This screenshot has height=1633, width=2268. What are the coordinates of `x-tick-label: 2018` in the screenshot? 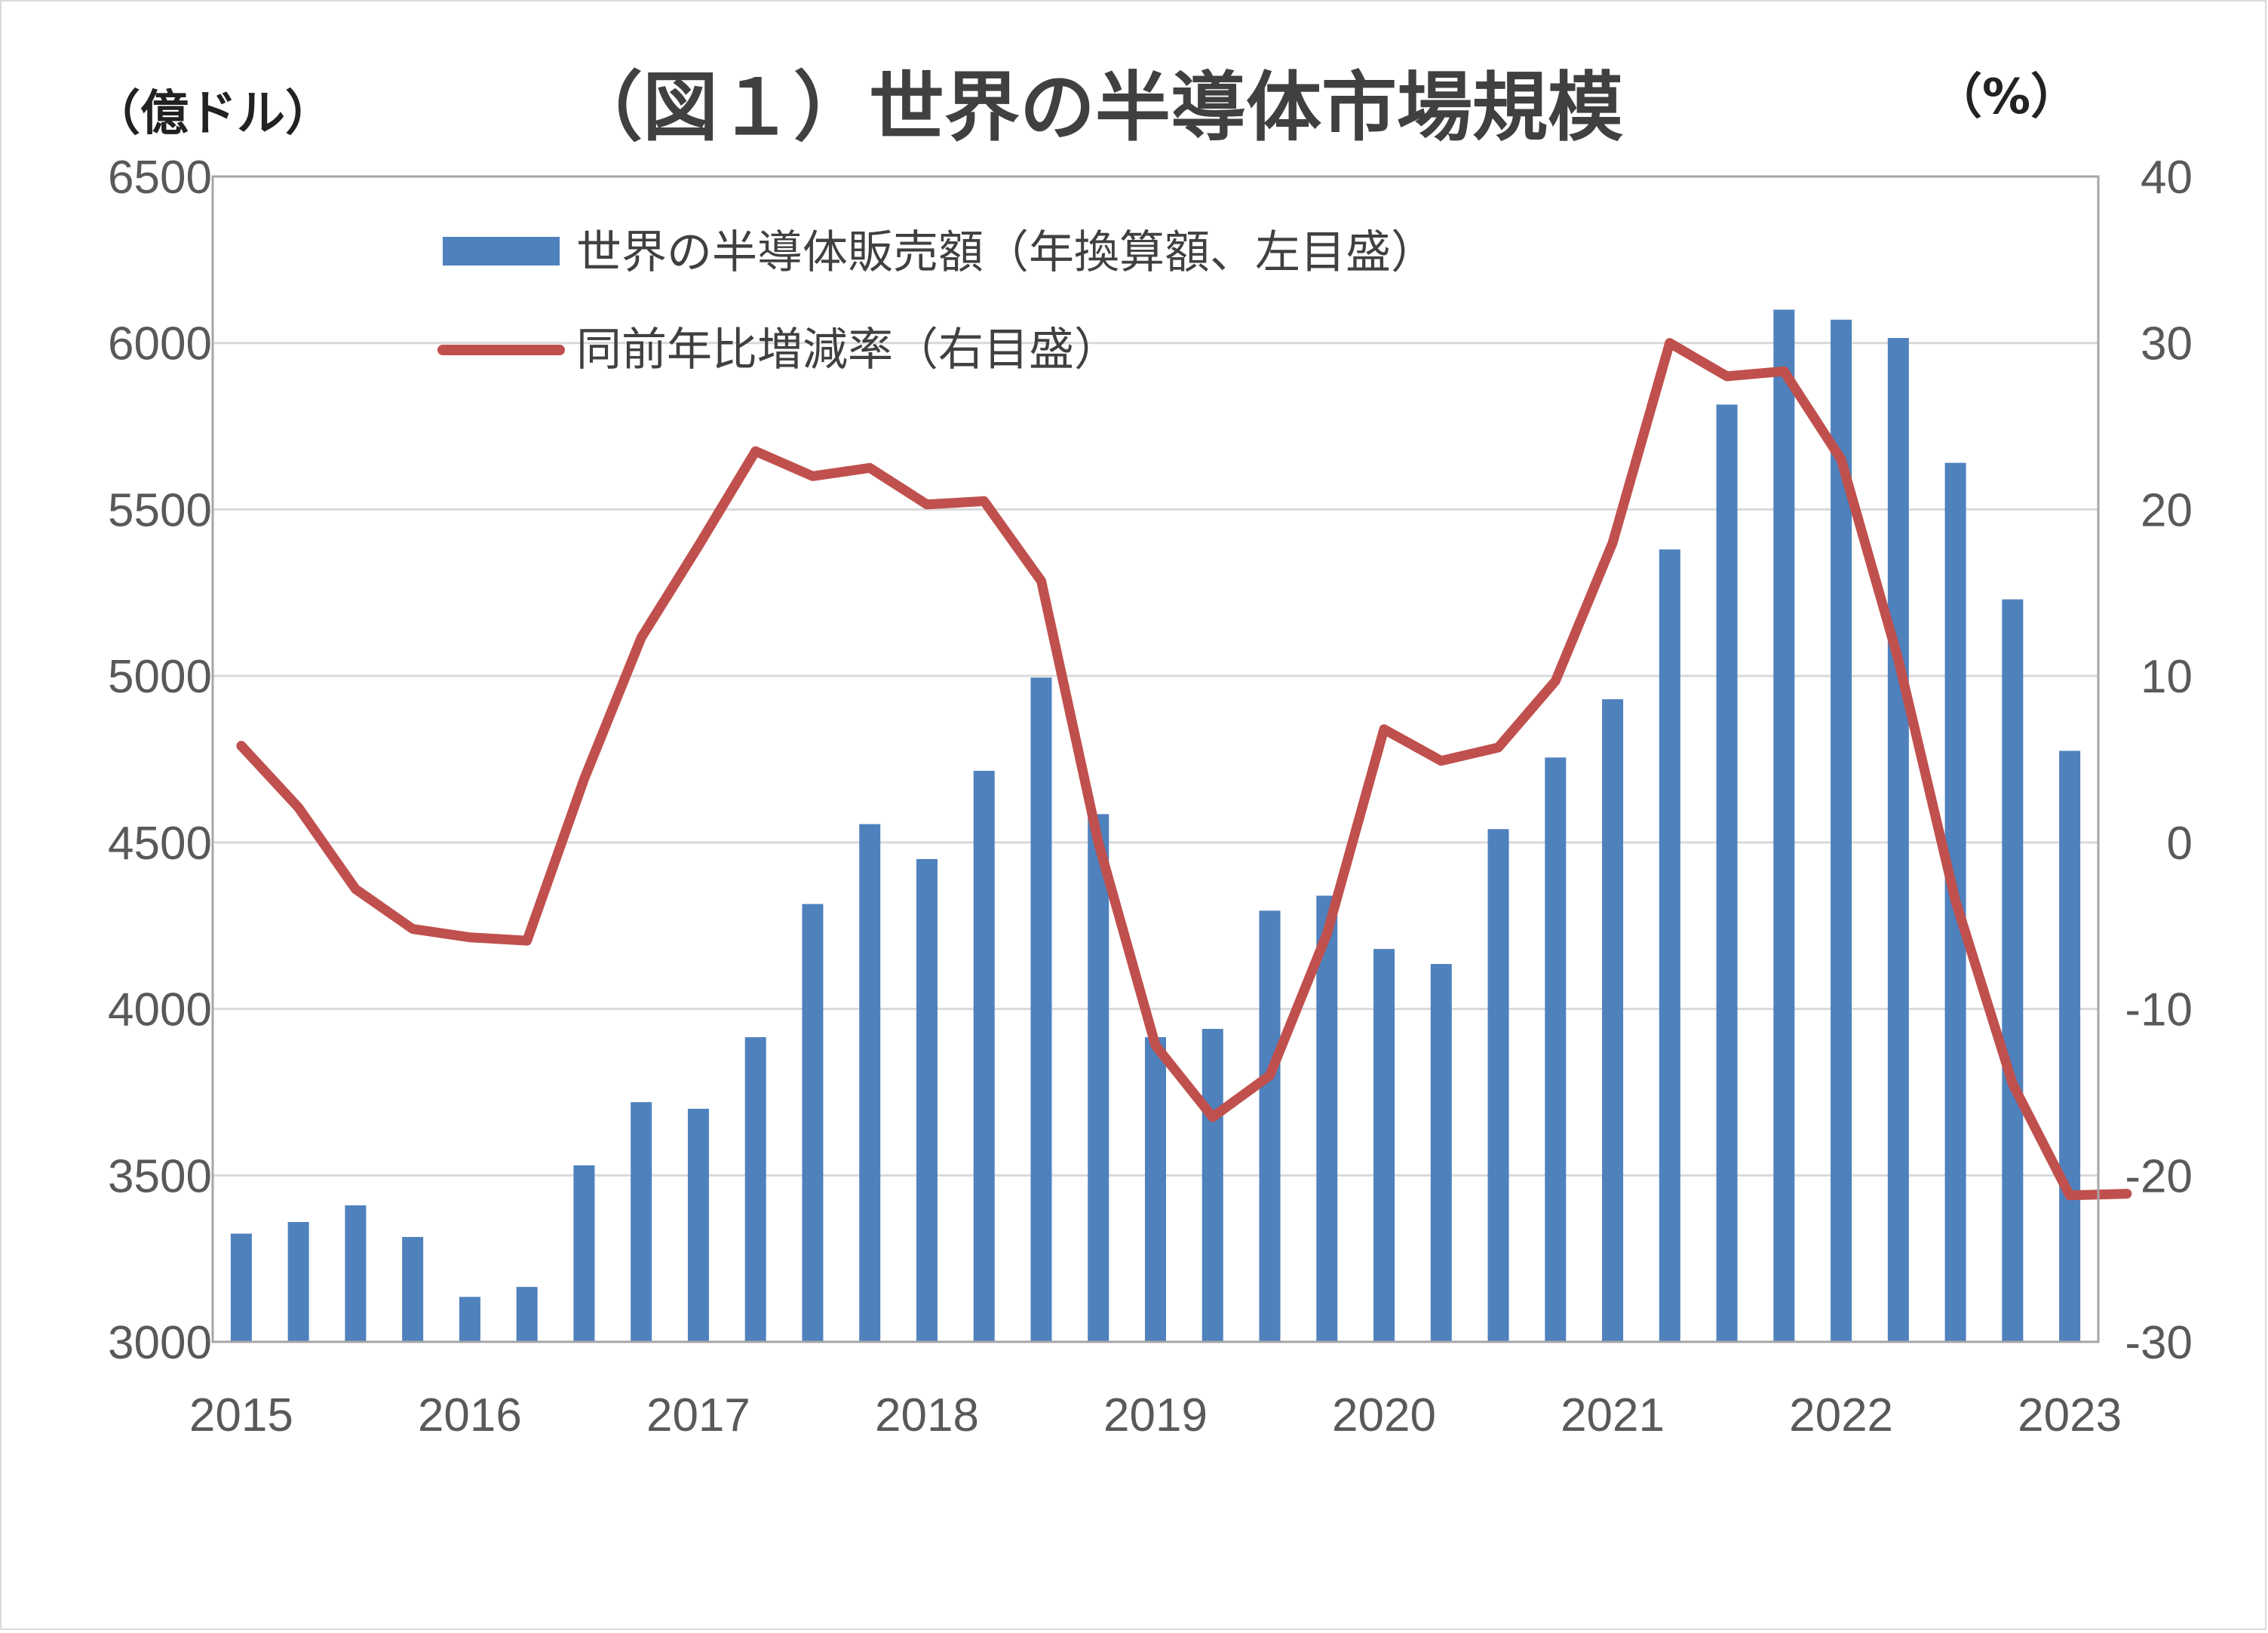 It's located at (927, 1415).